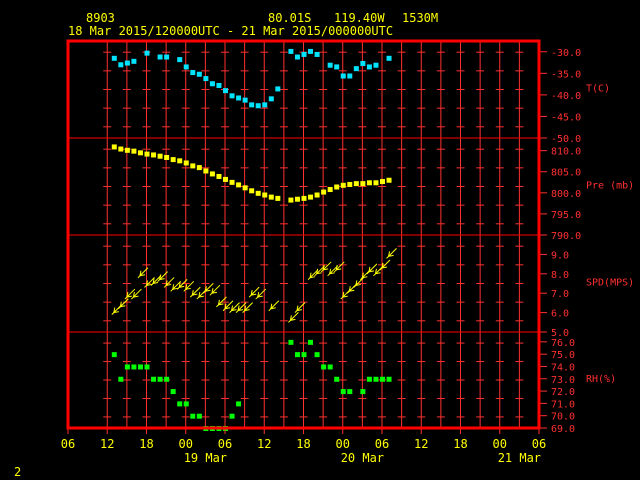 The width and height of the screenshot is (640, 480). Describe the element at coordinates (343, 444) in the screenshot. I see `x-tick-label: 00` at that location.